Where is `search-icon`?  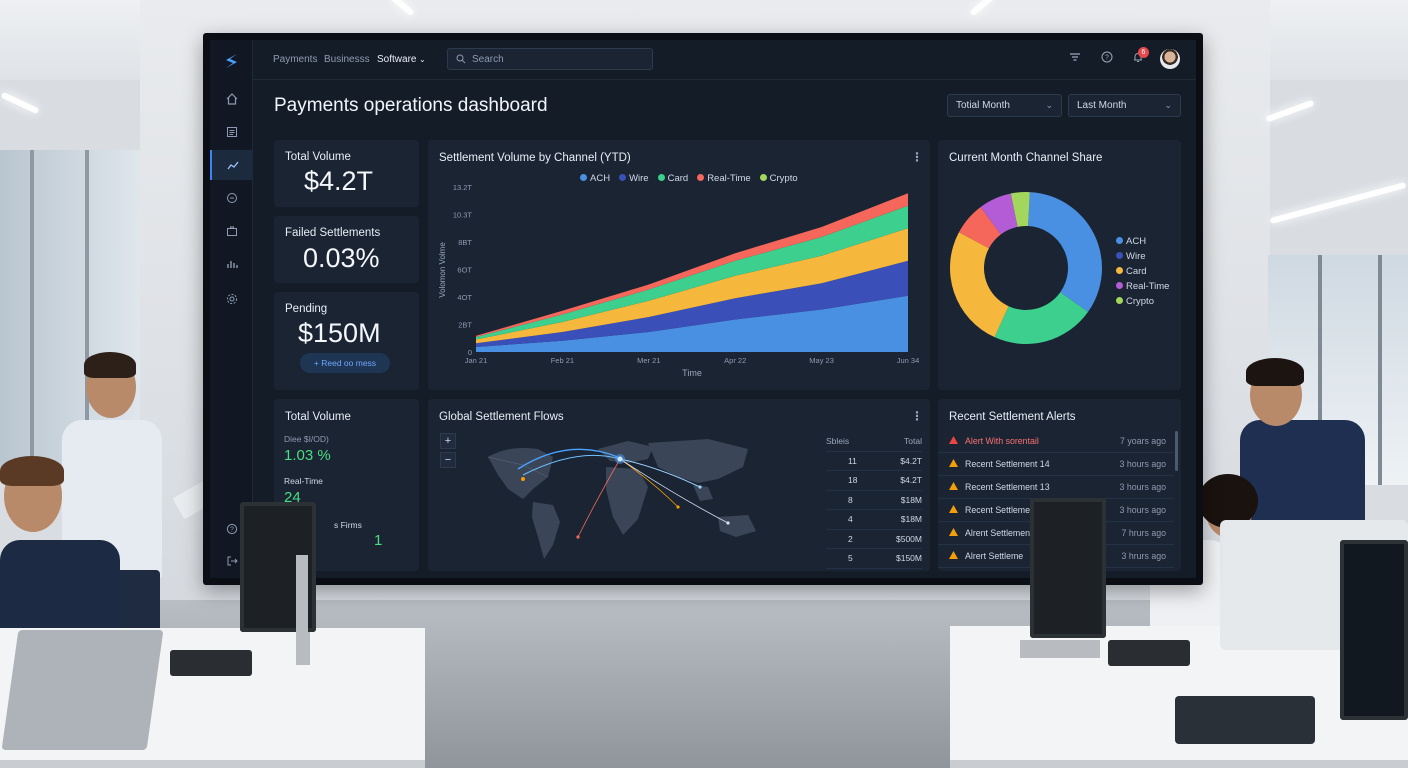 search-icon is located at coordinates (461, 59).